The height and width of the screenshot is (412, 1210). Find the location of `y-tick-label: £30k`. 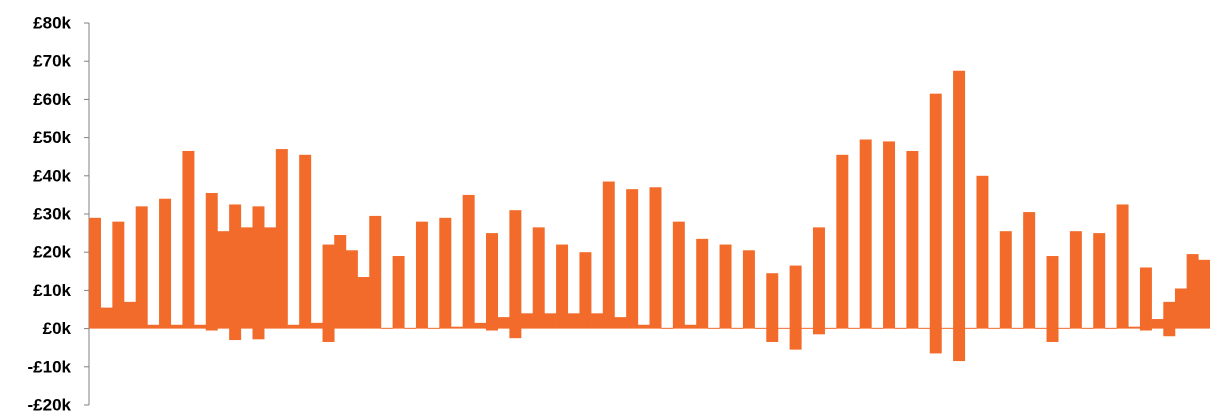

y-tick-label: £30k is located at coordinates (52, 214).